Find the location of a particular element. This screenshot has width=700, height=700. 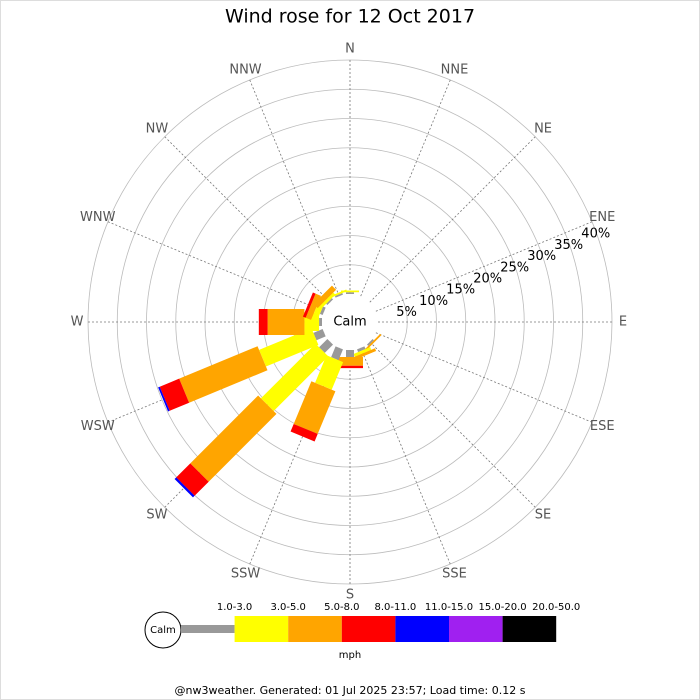

ring-label: 25% is located at coordinates (514, 267).